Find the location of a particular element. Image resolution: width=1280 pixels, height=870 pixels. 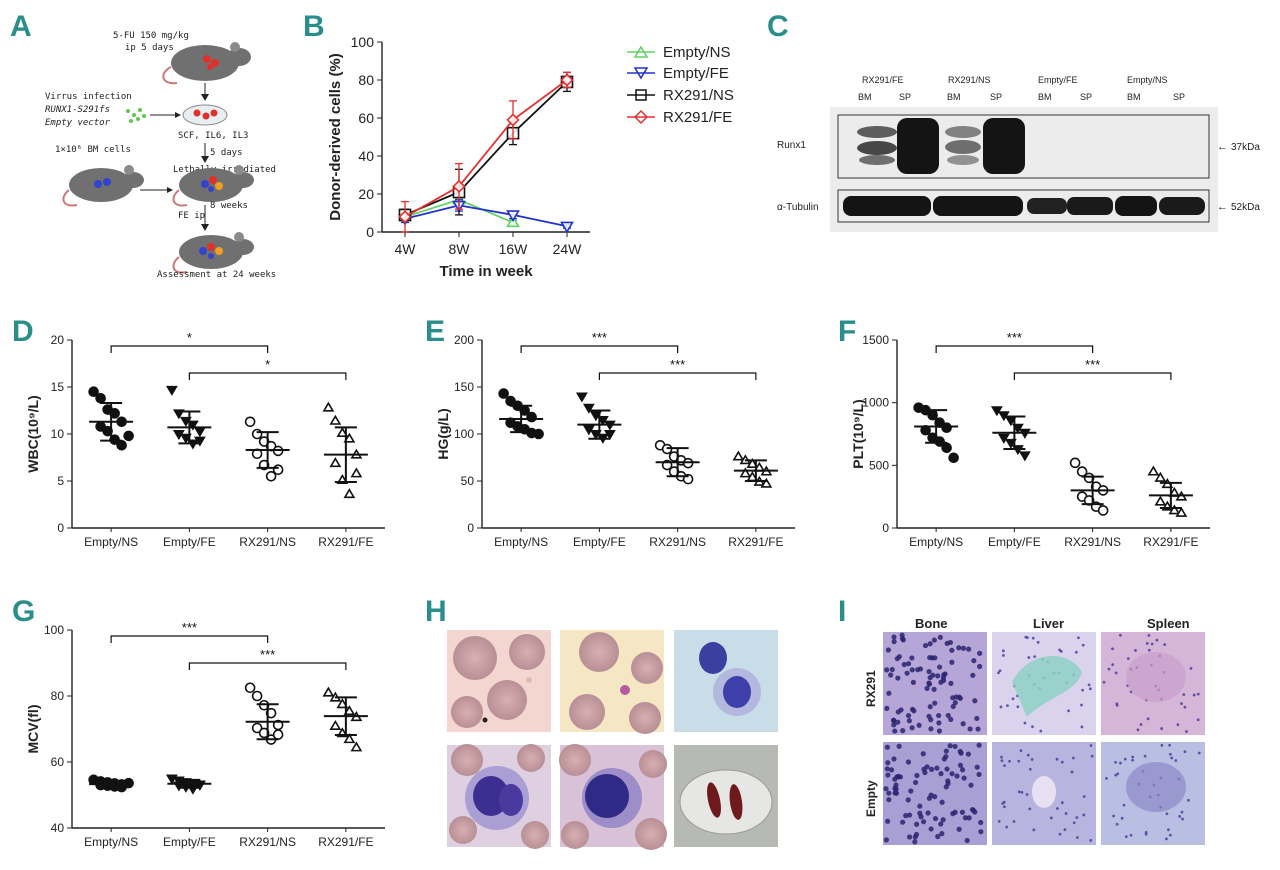

series-rx291-fe is located at coordinates (486, 152).